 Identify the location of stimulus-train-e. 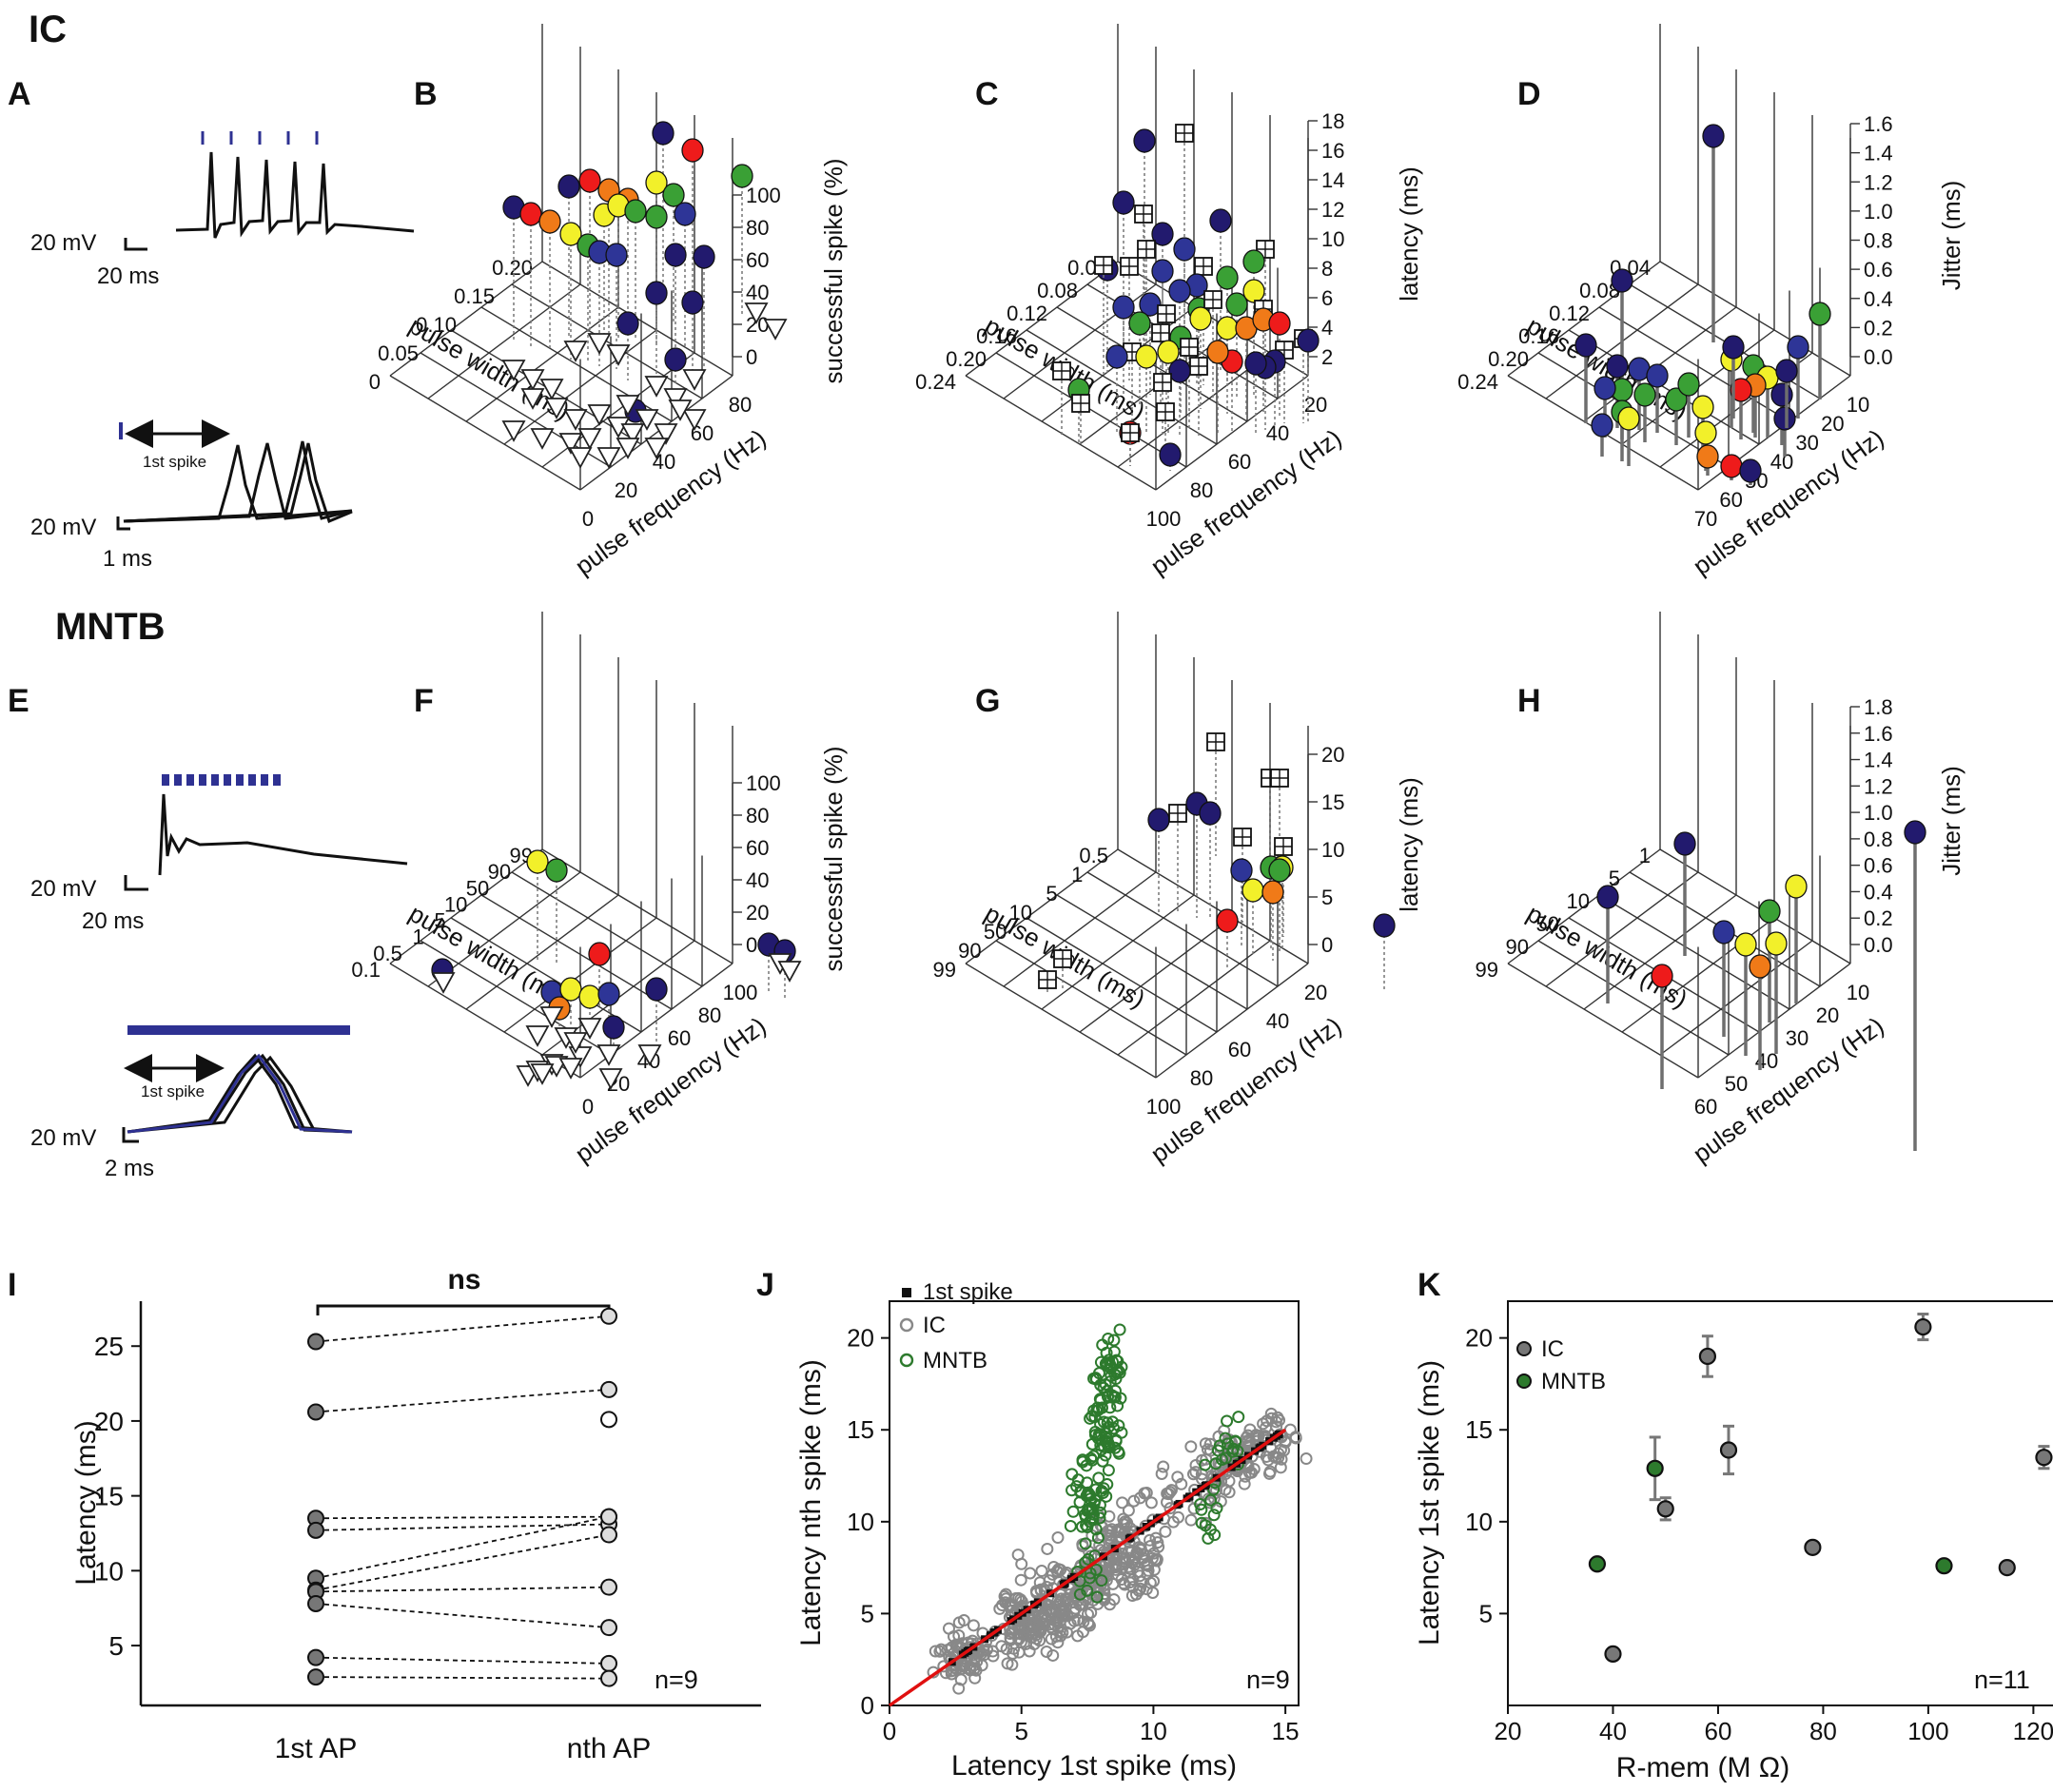
(221, 780).